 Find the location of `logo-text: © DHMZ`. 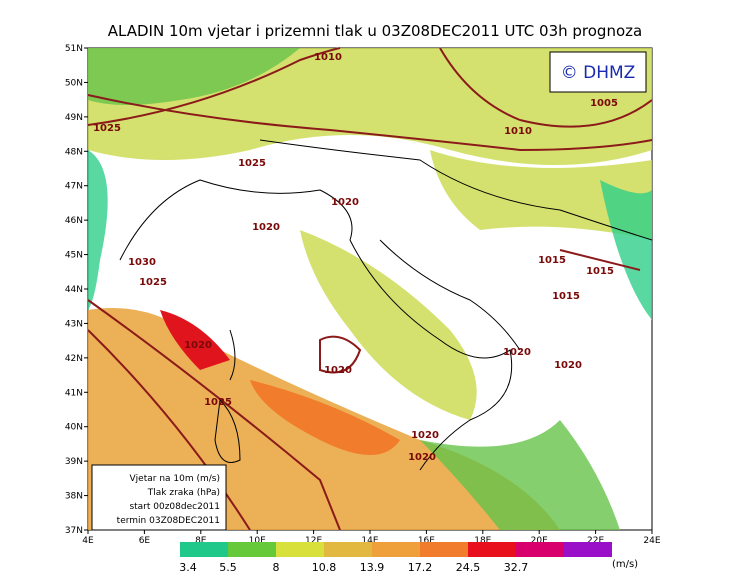

logo-text: © DHMZ is located at coordinates (598, 73).